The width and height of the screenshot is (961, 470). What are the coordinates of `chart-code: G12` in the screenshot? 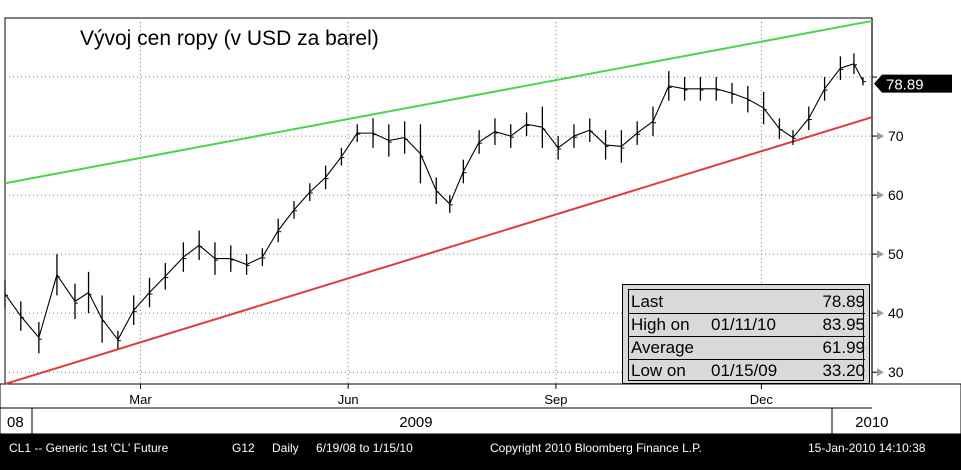 It's located at (243, 448).